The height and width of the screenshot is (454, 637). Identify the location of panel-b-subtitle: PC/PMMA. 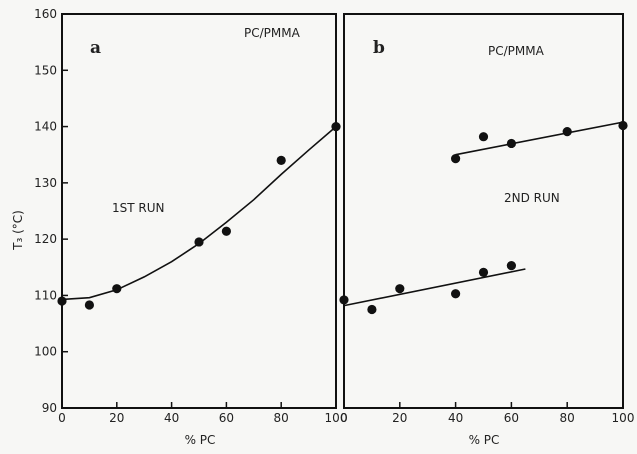
(516, 51).